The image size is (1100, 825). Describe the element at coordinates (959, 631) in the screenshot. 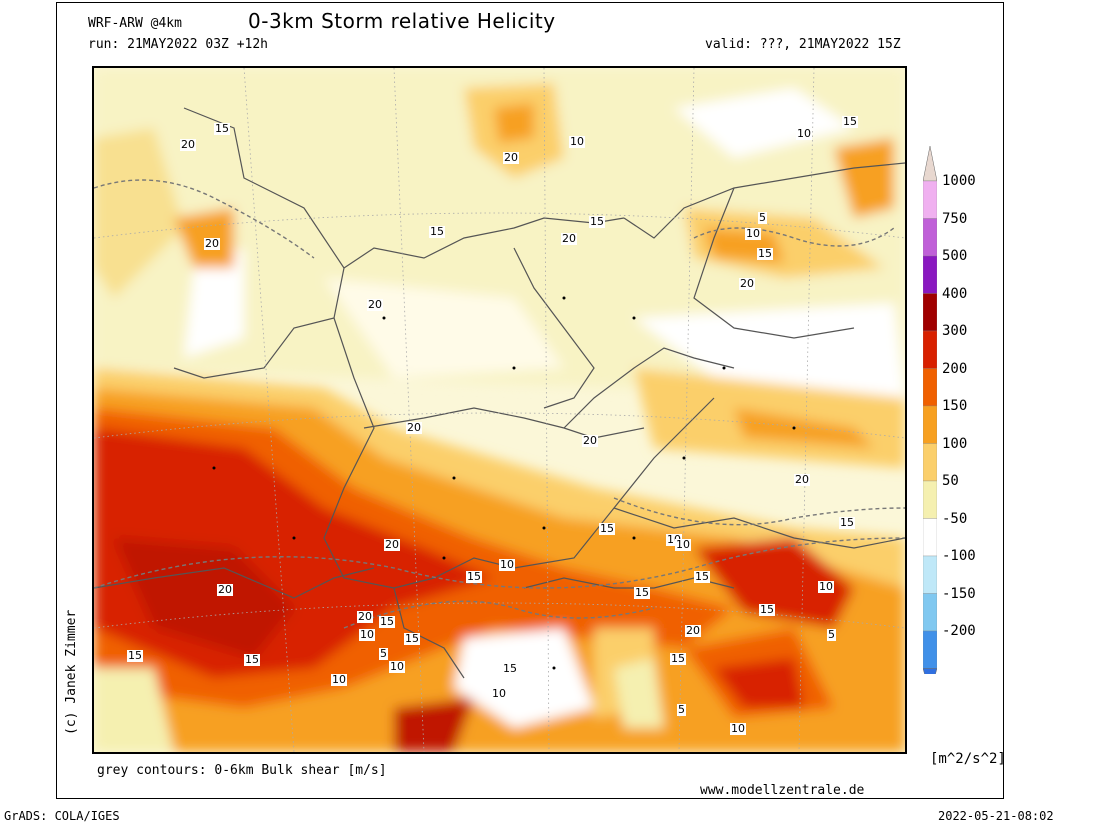

I see `colorbar-tick-label: -200` at that location.